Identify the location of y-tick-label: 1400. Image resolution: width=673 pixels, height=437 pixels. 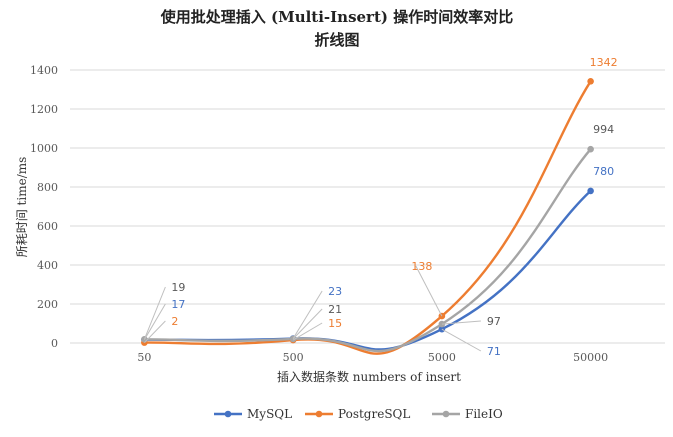
(44, 70).